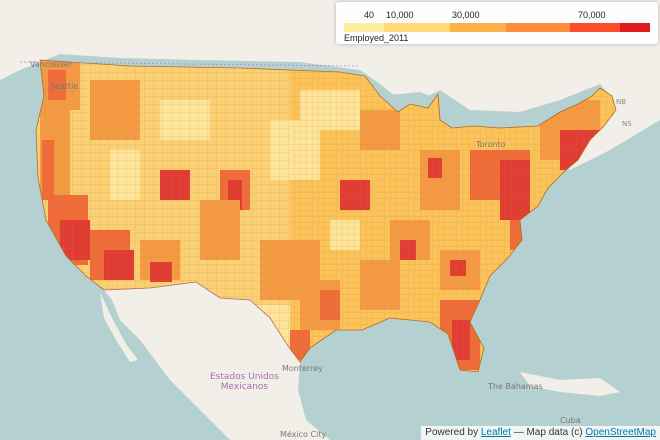 Image resolution: width=660 pixels, height=440 pixels. I want to click on label-mexico-line2: Mexicanos, so click(244, 387).